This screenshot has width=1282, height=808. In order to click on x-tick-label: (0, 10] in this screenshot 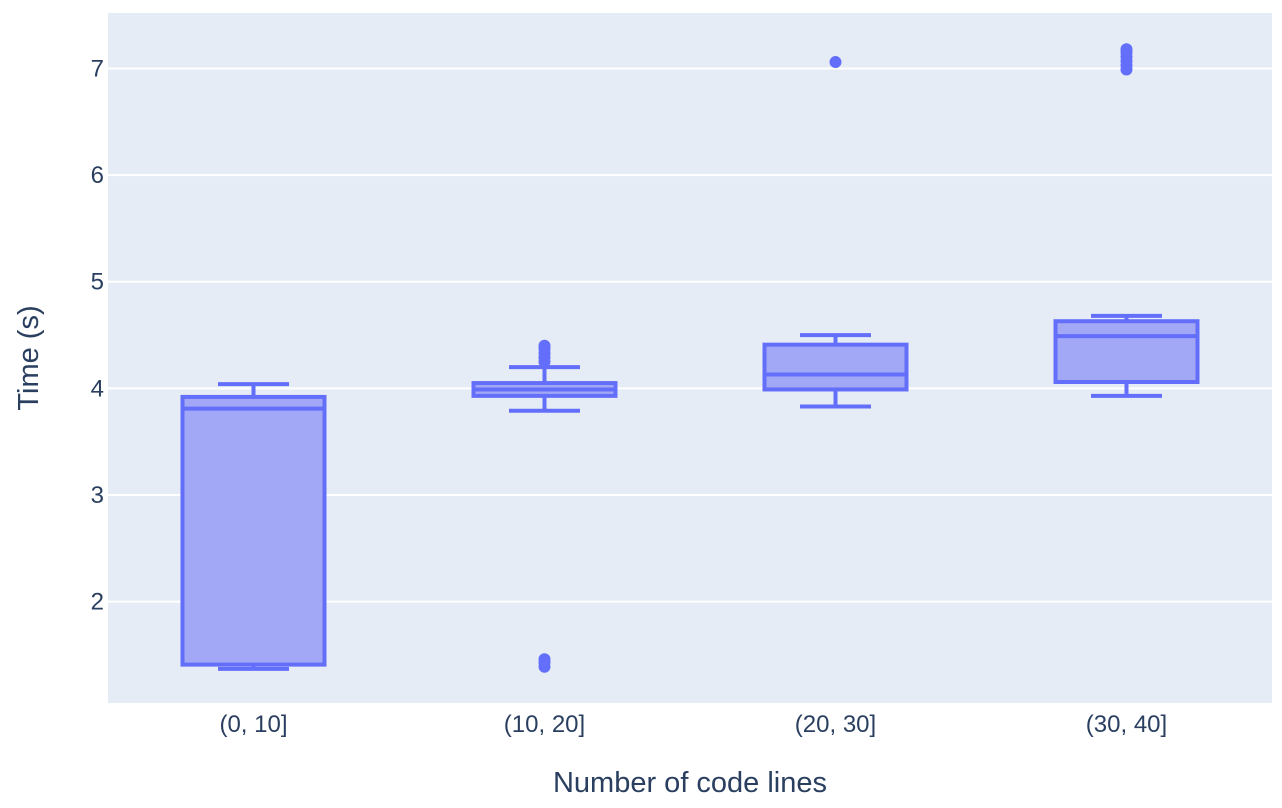, I will do `click(253, 724)`.